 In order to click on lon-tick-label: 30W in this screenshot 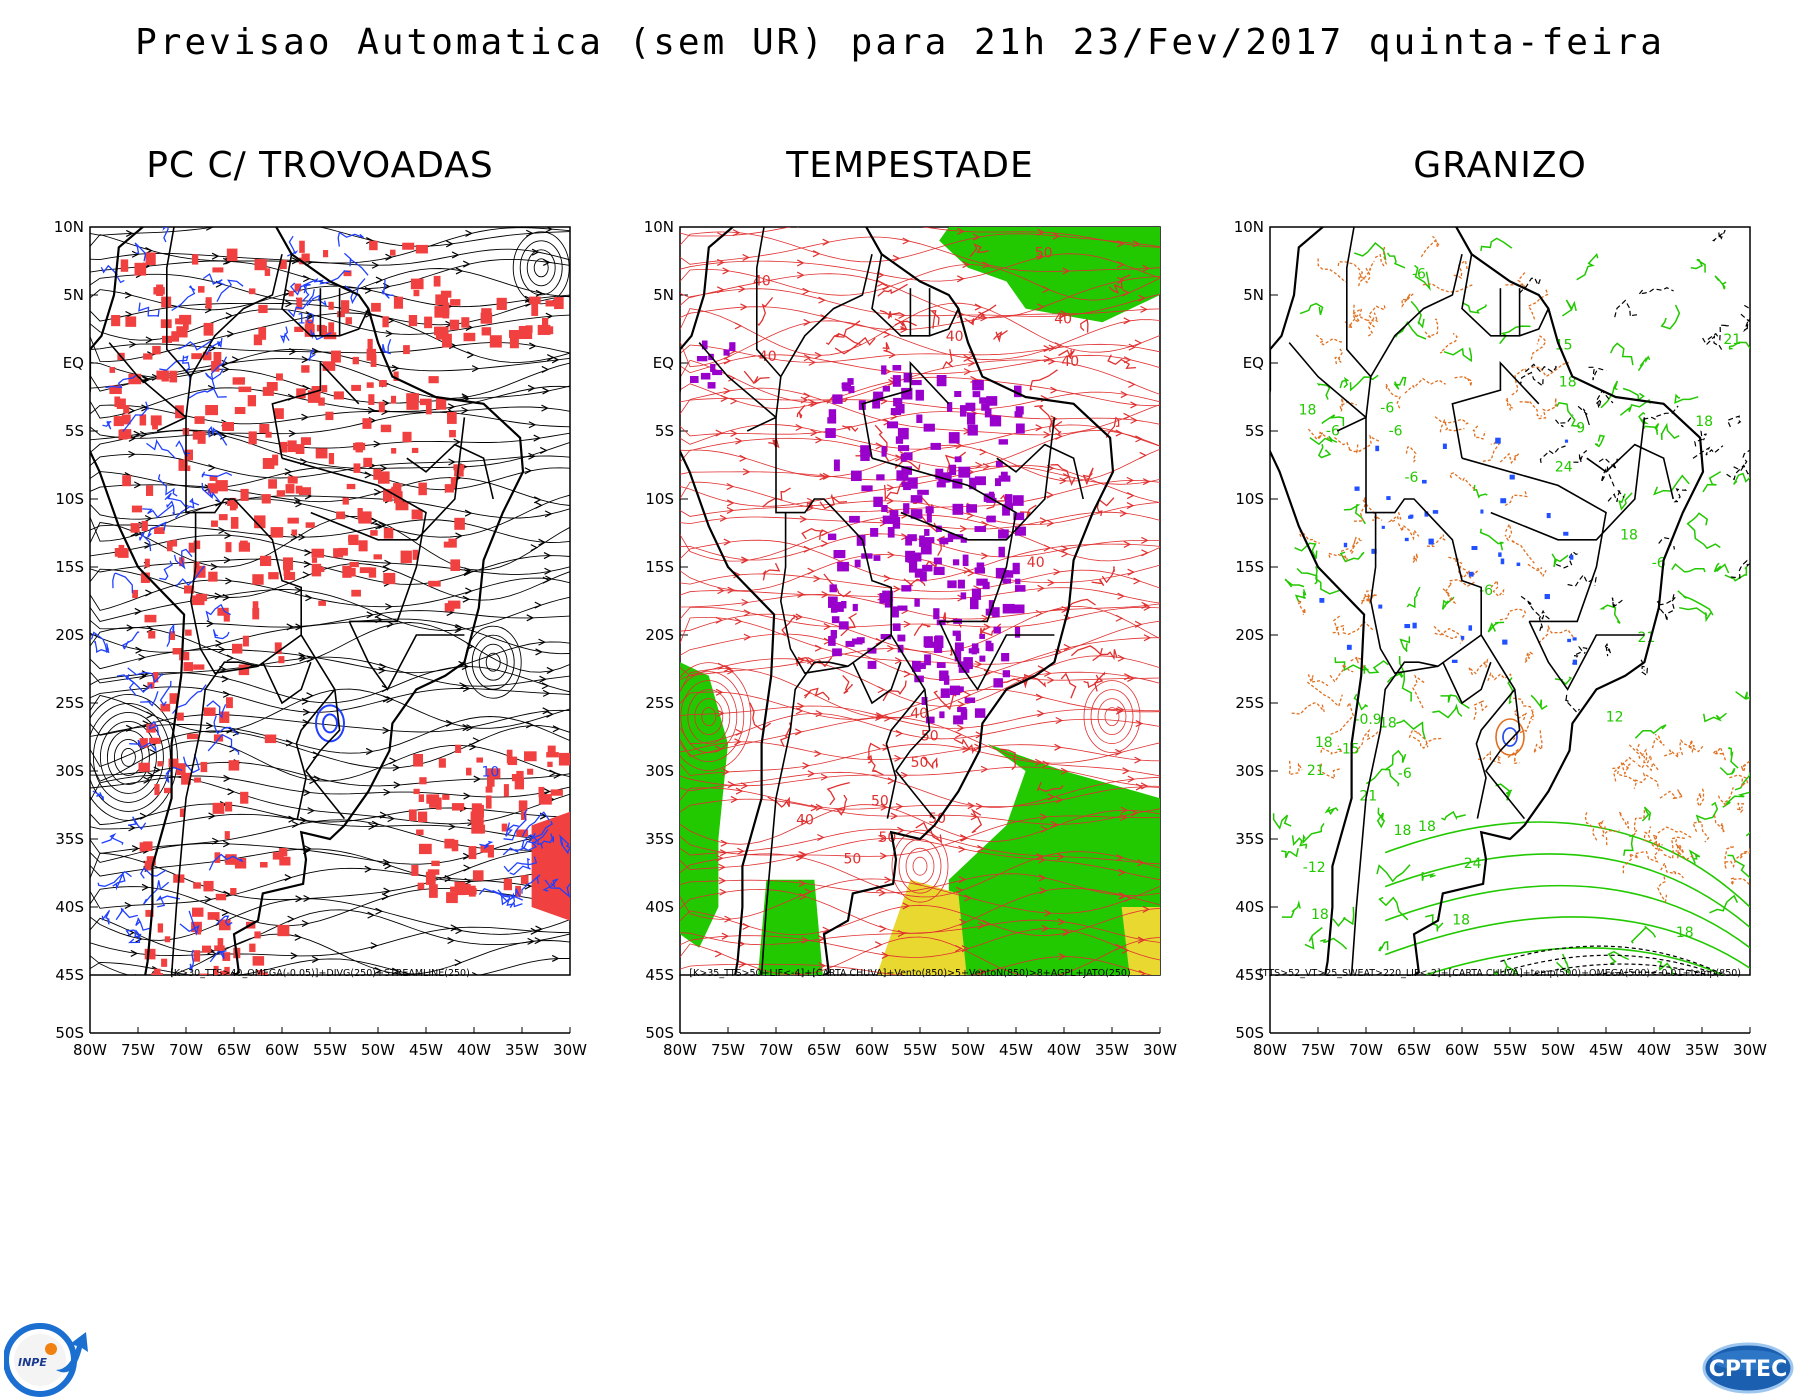, I will do `click(570, 1050)`.